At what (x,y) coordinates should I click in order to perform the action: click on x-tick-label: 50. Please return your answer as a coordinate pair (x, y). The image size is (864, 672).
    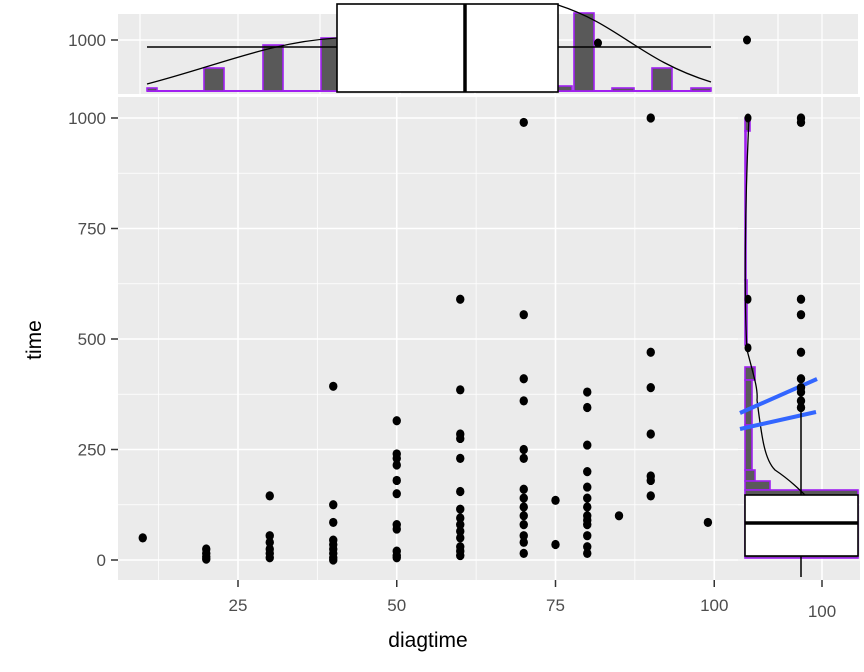
    Looking at the image, I should click on (396, 605).